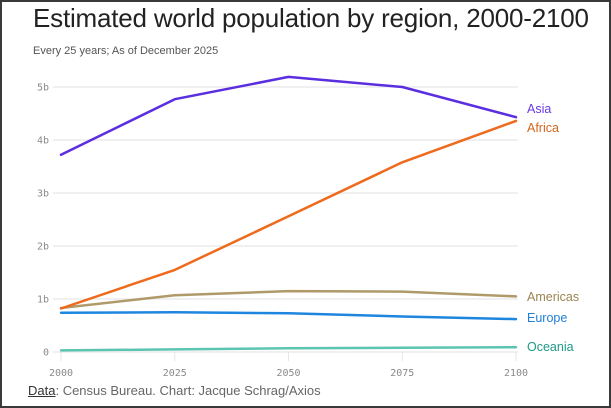 This screenshot has height=408, width=611. What do you see at coordinates (43, 300) in the screenshot?
I see `y-tick-label: 1b` at bounding box center [43, 300].